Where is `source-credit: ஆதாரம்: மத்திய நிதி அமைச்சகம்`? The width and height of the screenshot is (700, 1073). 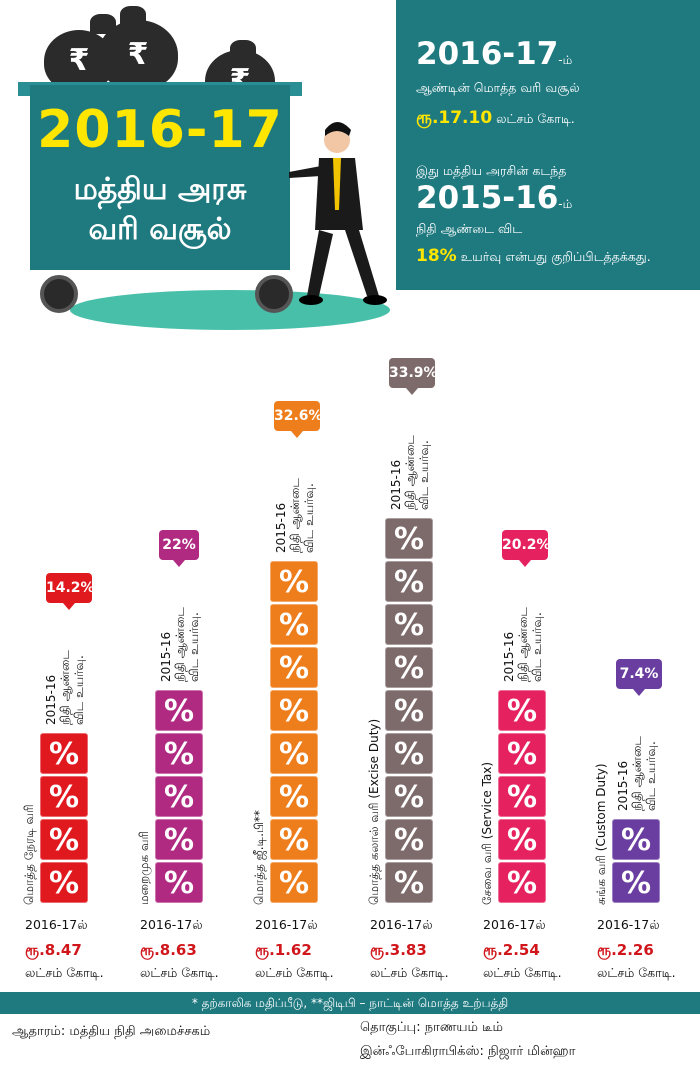 source-credit: ஆதாரம்: மத்திய நிதி அமைச்சகம் is located at coordinates (111, 1031).